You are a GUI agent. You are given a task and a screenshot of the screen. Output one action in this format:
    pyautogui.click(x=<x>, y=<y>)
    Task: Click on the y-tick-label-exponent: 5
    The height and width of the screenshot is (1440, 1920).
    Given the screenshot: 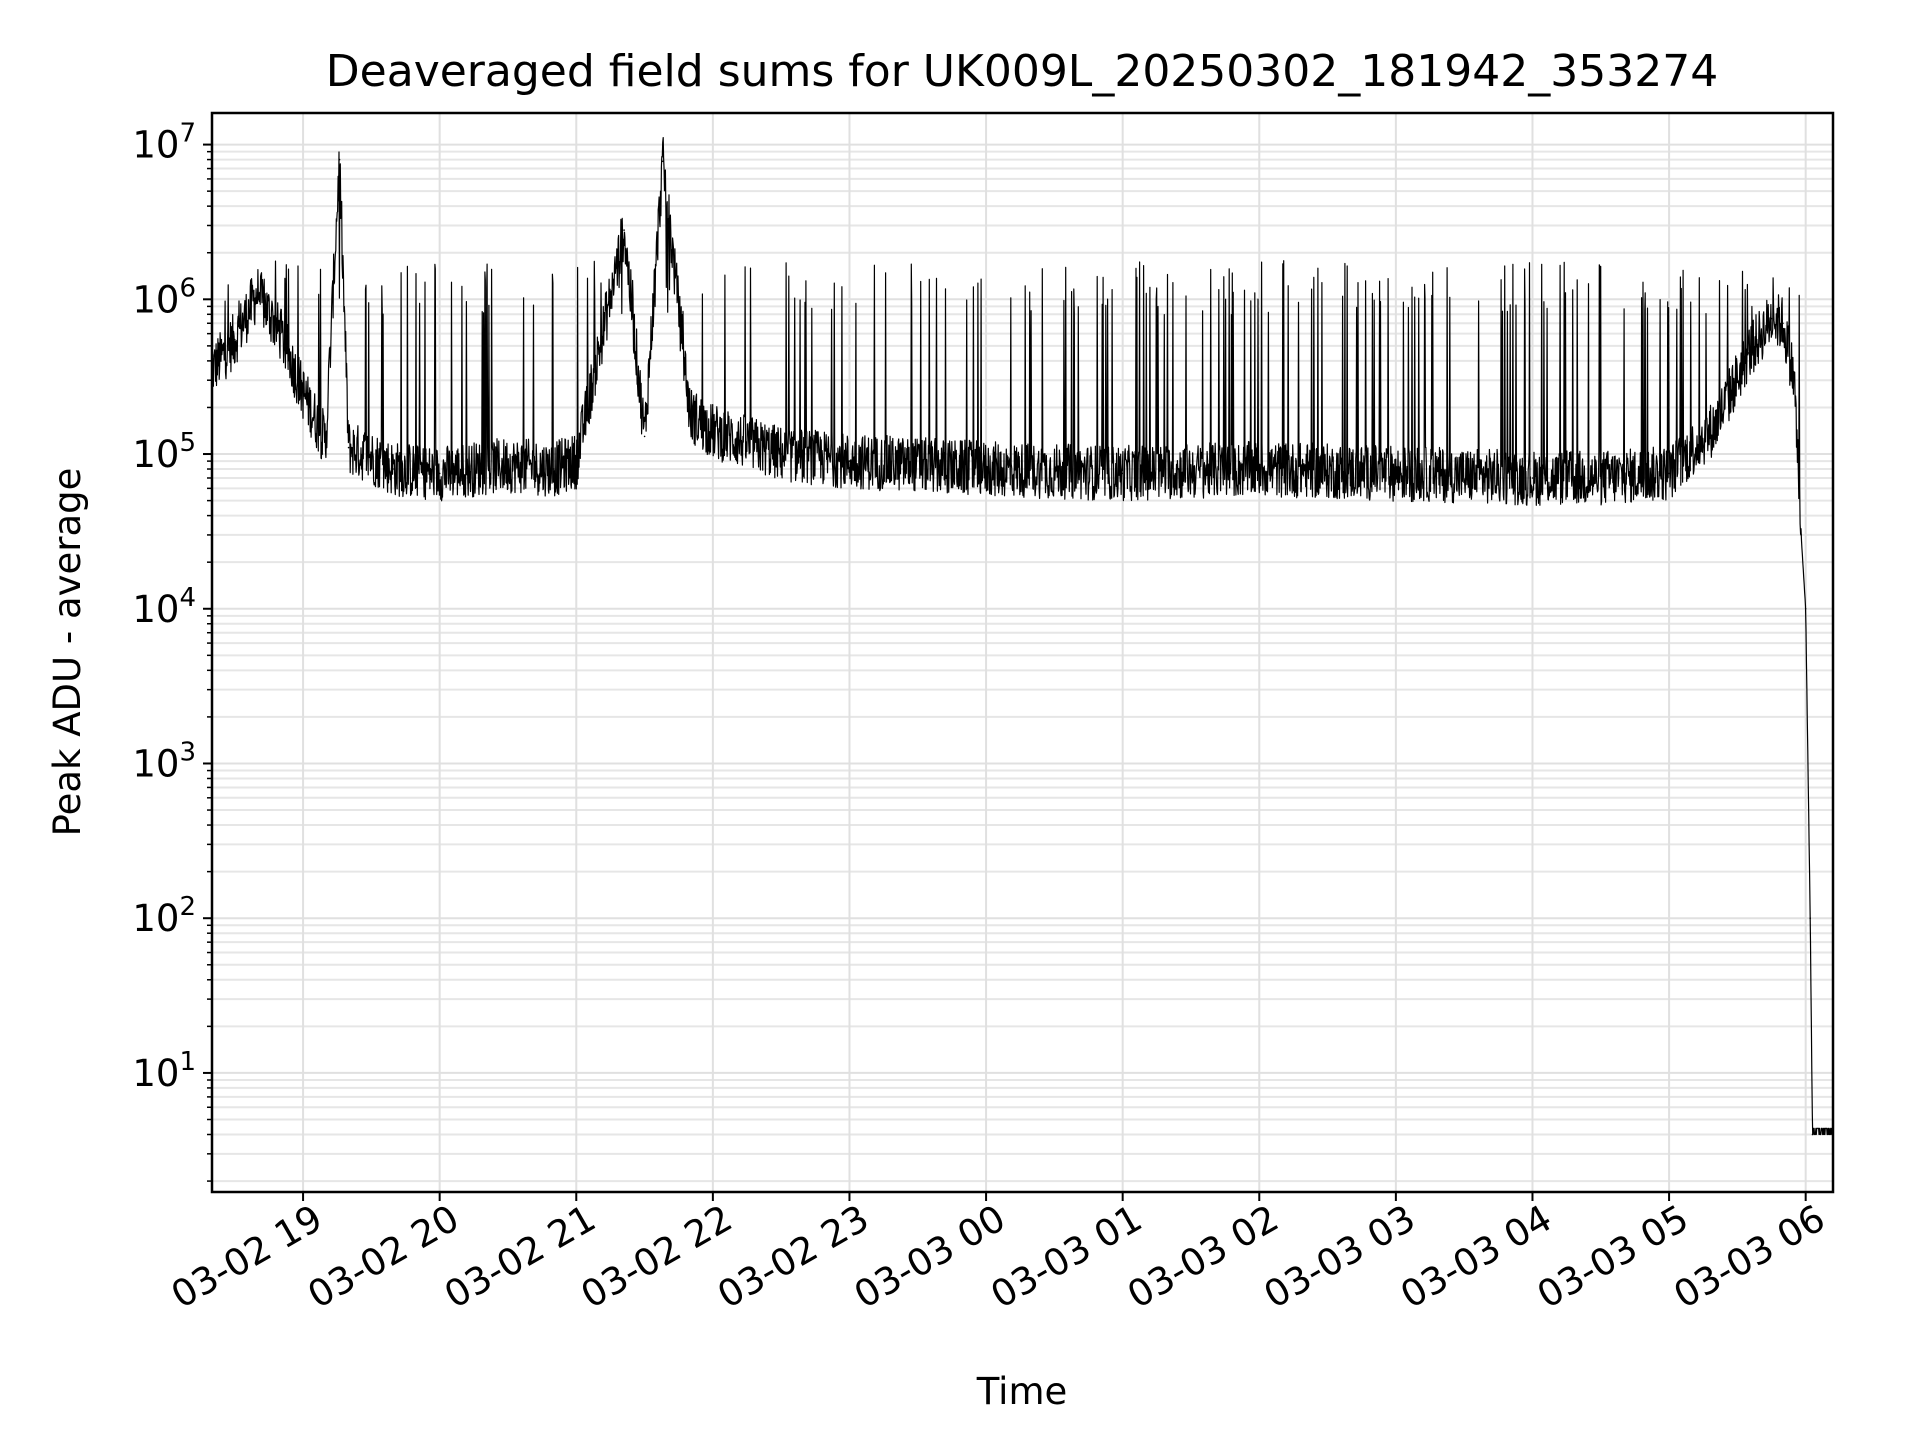 What is the action you would take?
    pyautogui.click(x=187, y=443)
    